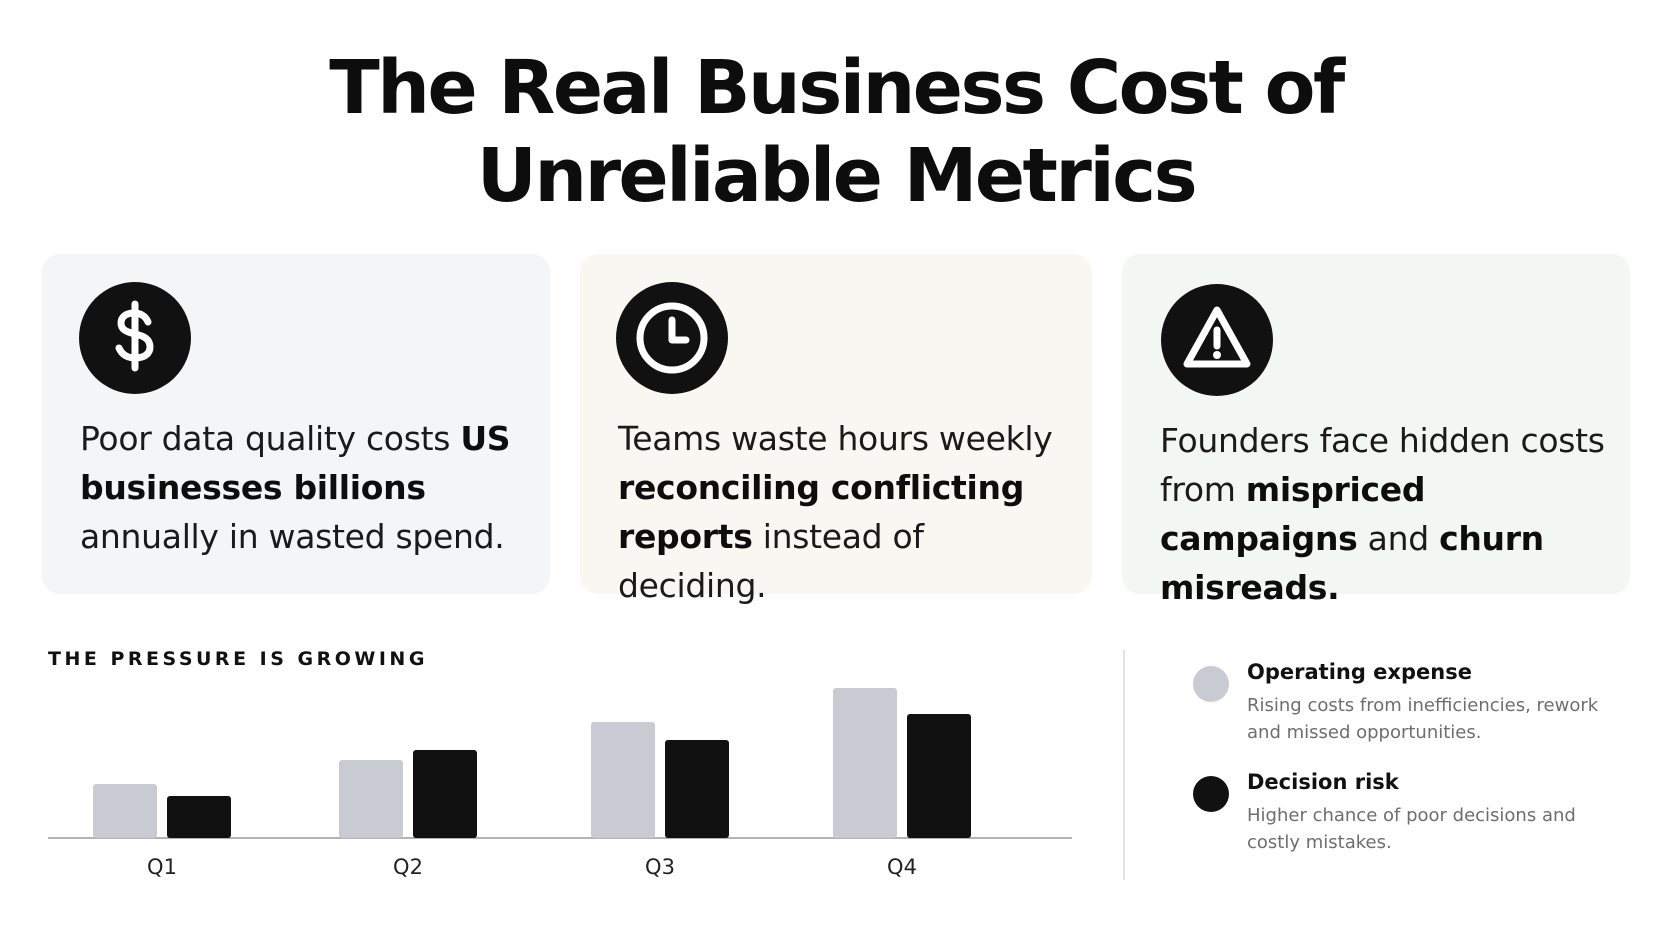 This screenshot has width=1672, height=941. What do you see at coordinates (560, 783) in the screenshot?
I see `bar-chart: Q1 Q2 Q3 Q4` at bounding box center [560, 783].